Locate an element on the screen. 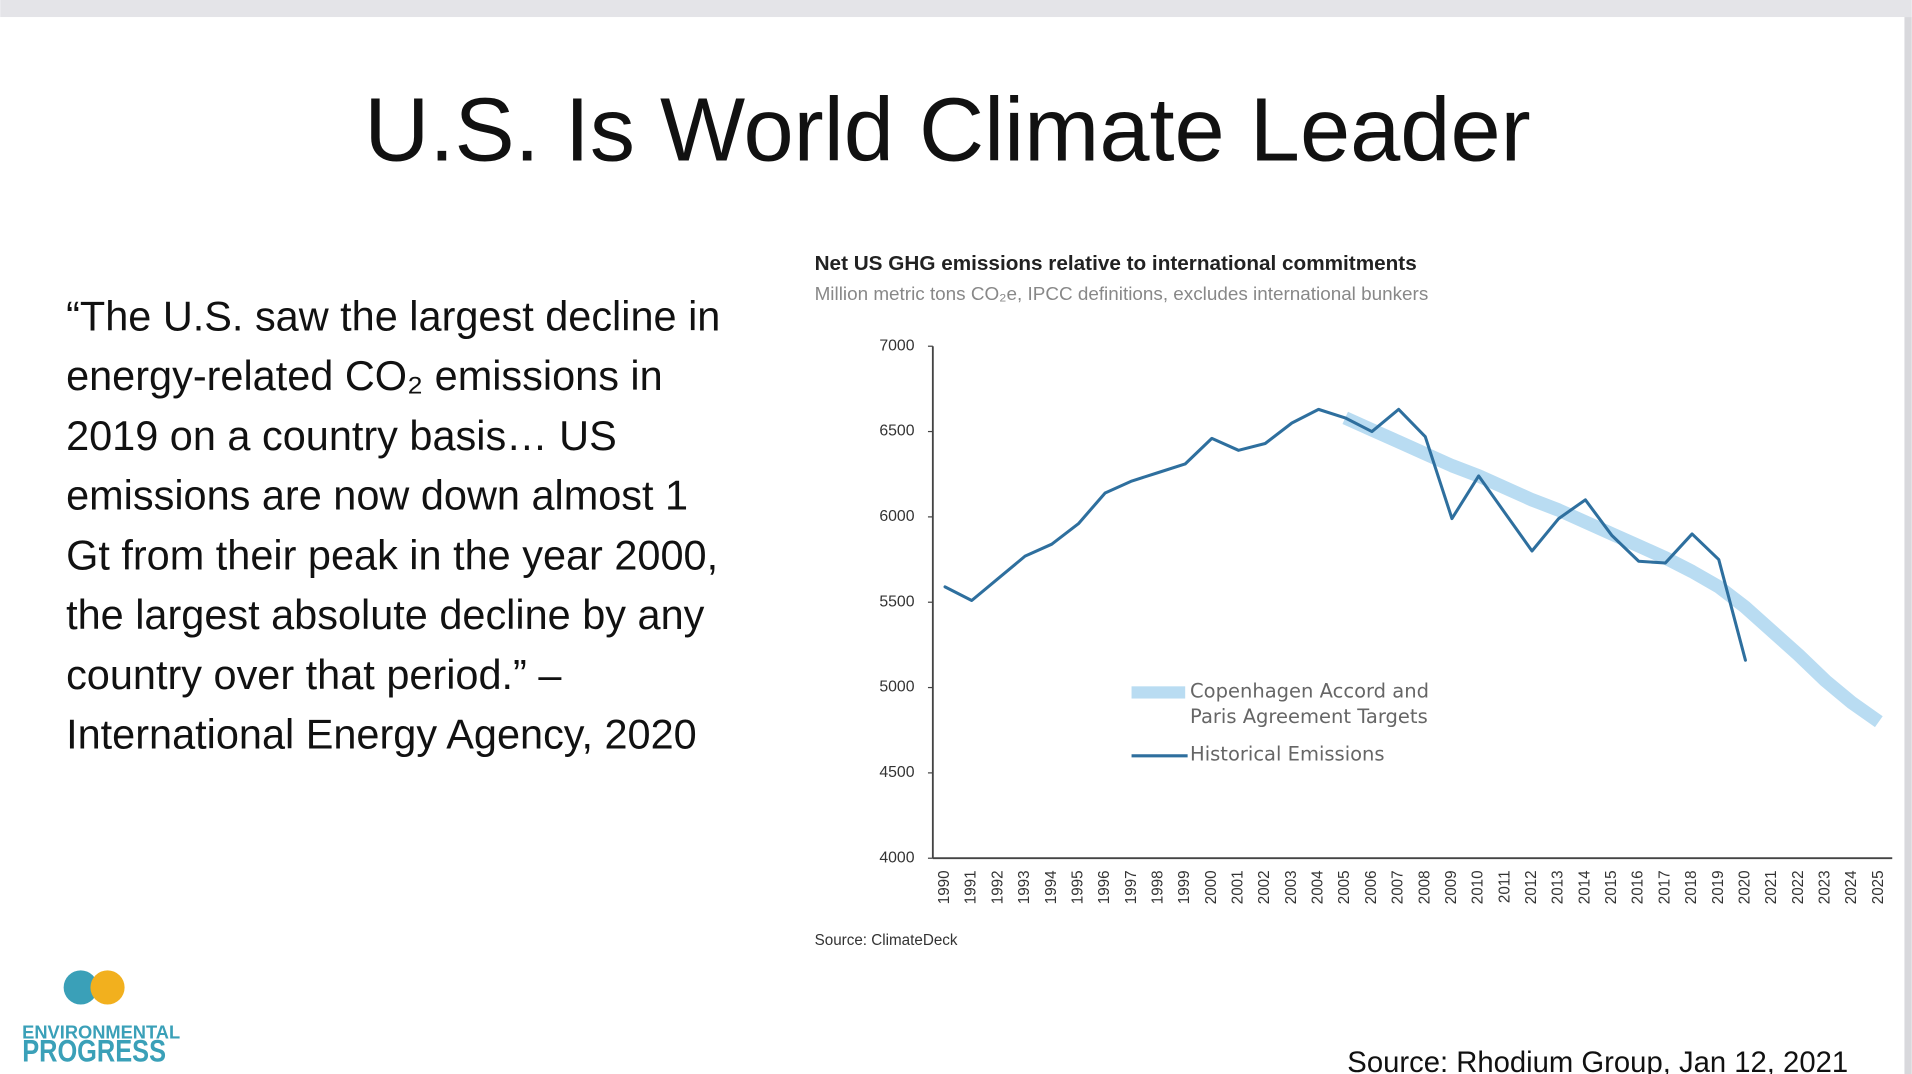 Image resolution: width=1912 pixels, height=1074 pixels. legend-label: Historical Emissions is located at coordinates (1287, 754).